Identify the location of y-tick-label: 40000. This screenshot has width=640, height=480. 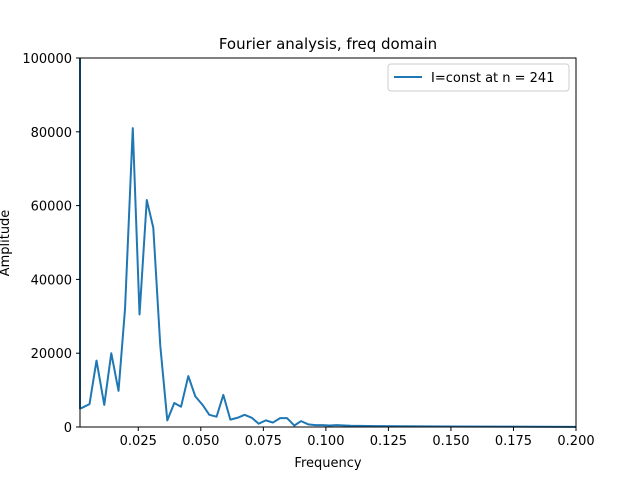
(51, 280).